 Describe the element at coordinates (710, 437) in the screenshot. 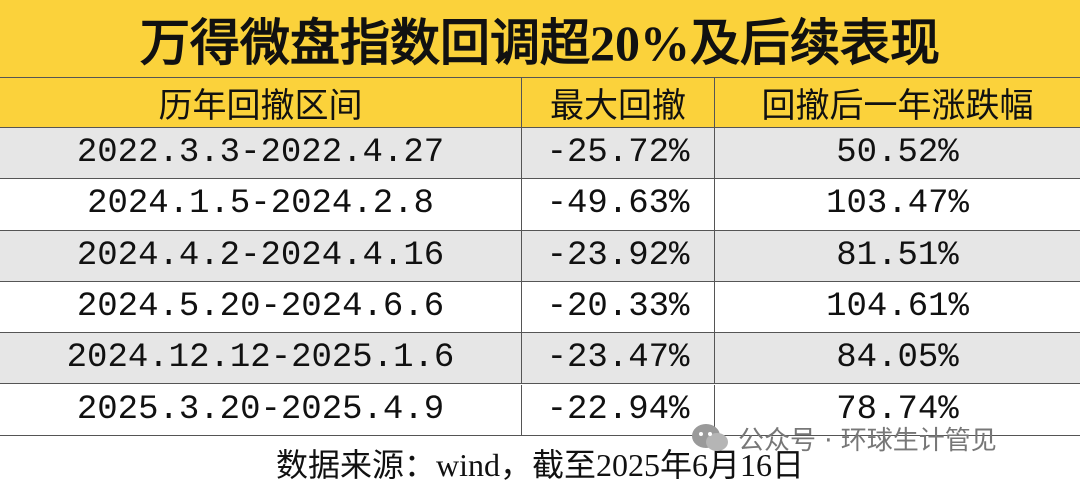

I see `wechat-icon` at that location.